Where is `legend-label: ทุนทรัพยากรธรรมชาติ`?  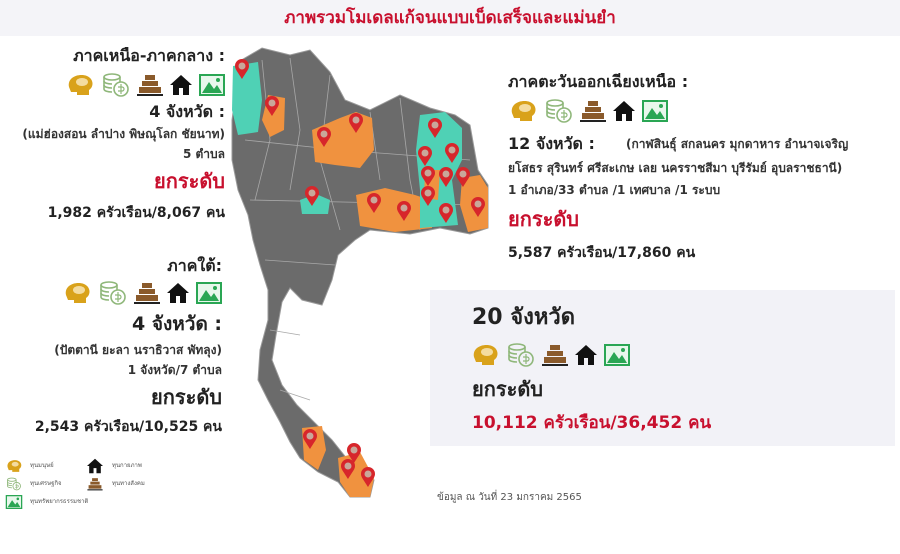 legend-label: ทุนทรัพยากรธรรมชาติ is located at coordinates (59, 501).